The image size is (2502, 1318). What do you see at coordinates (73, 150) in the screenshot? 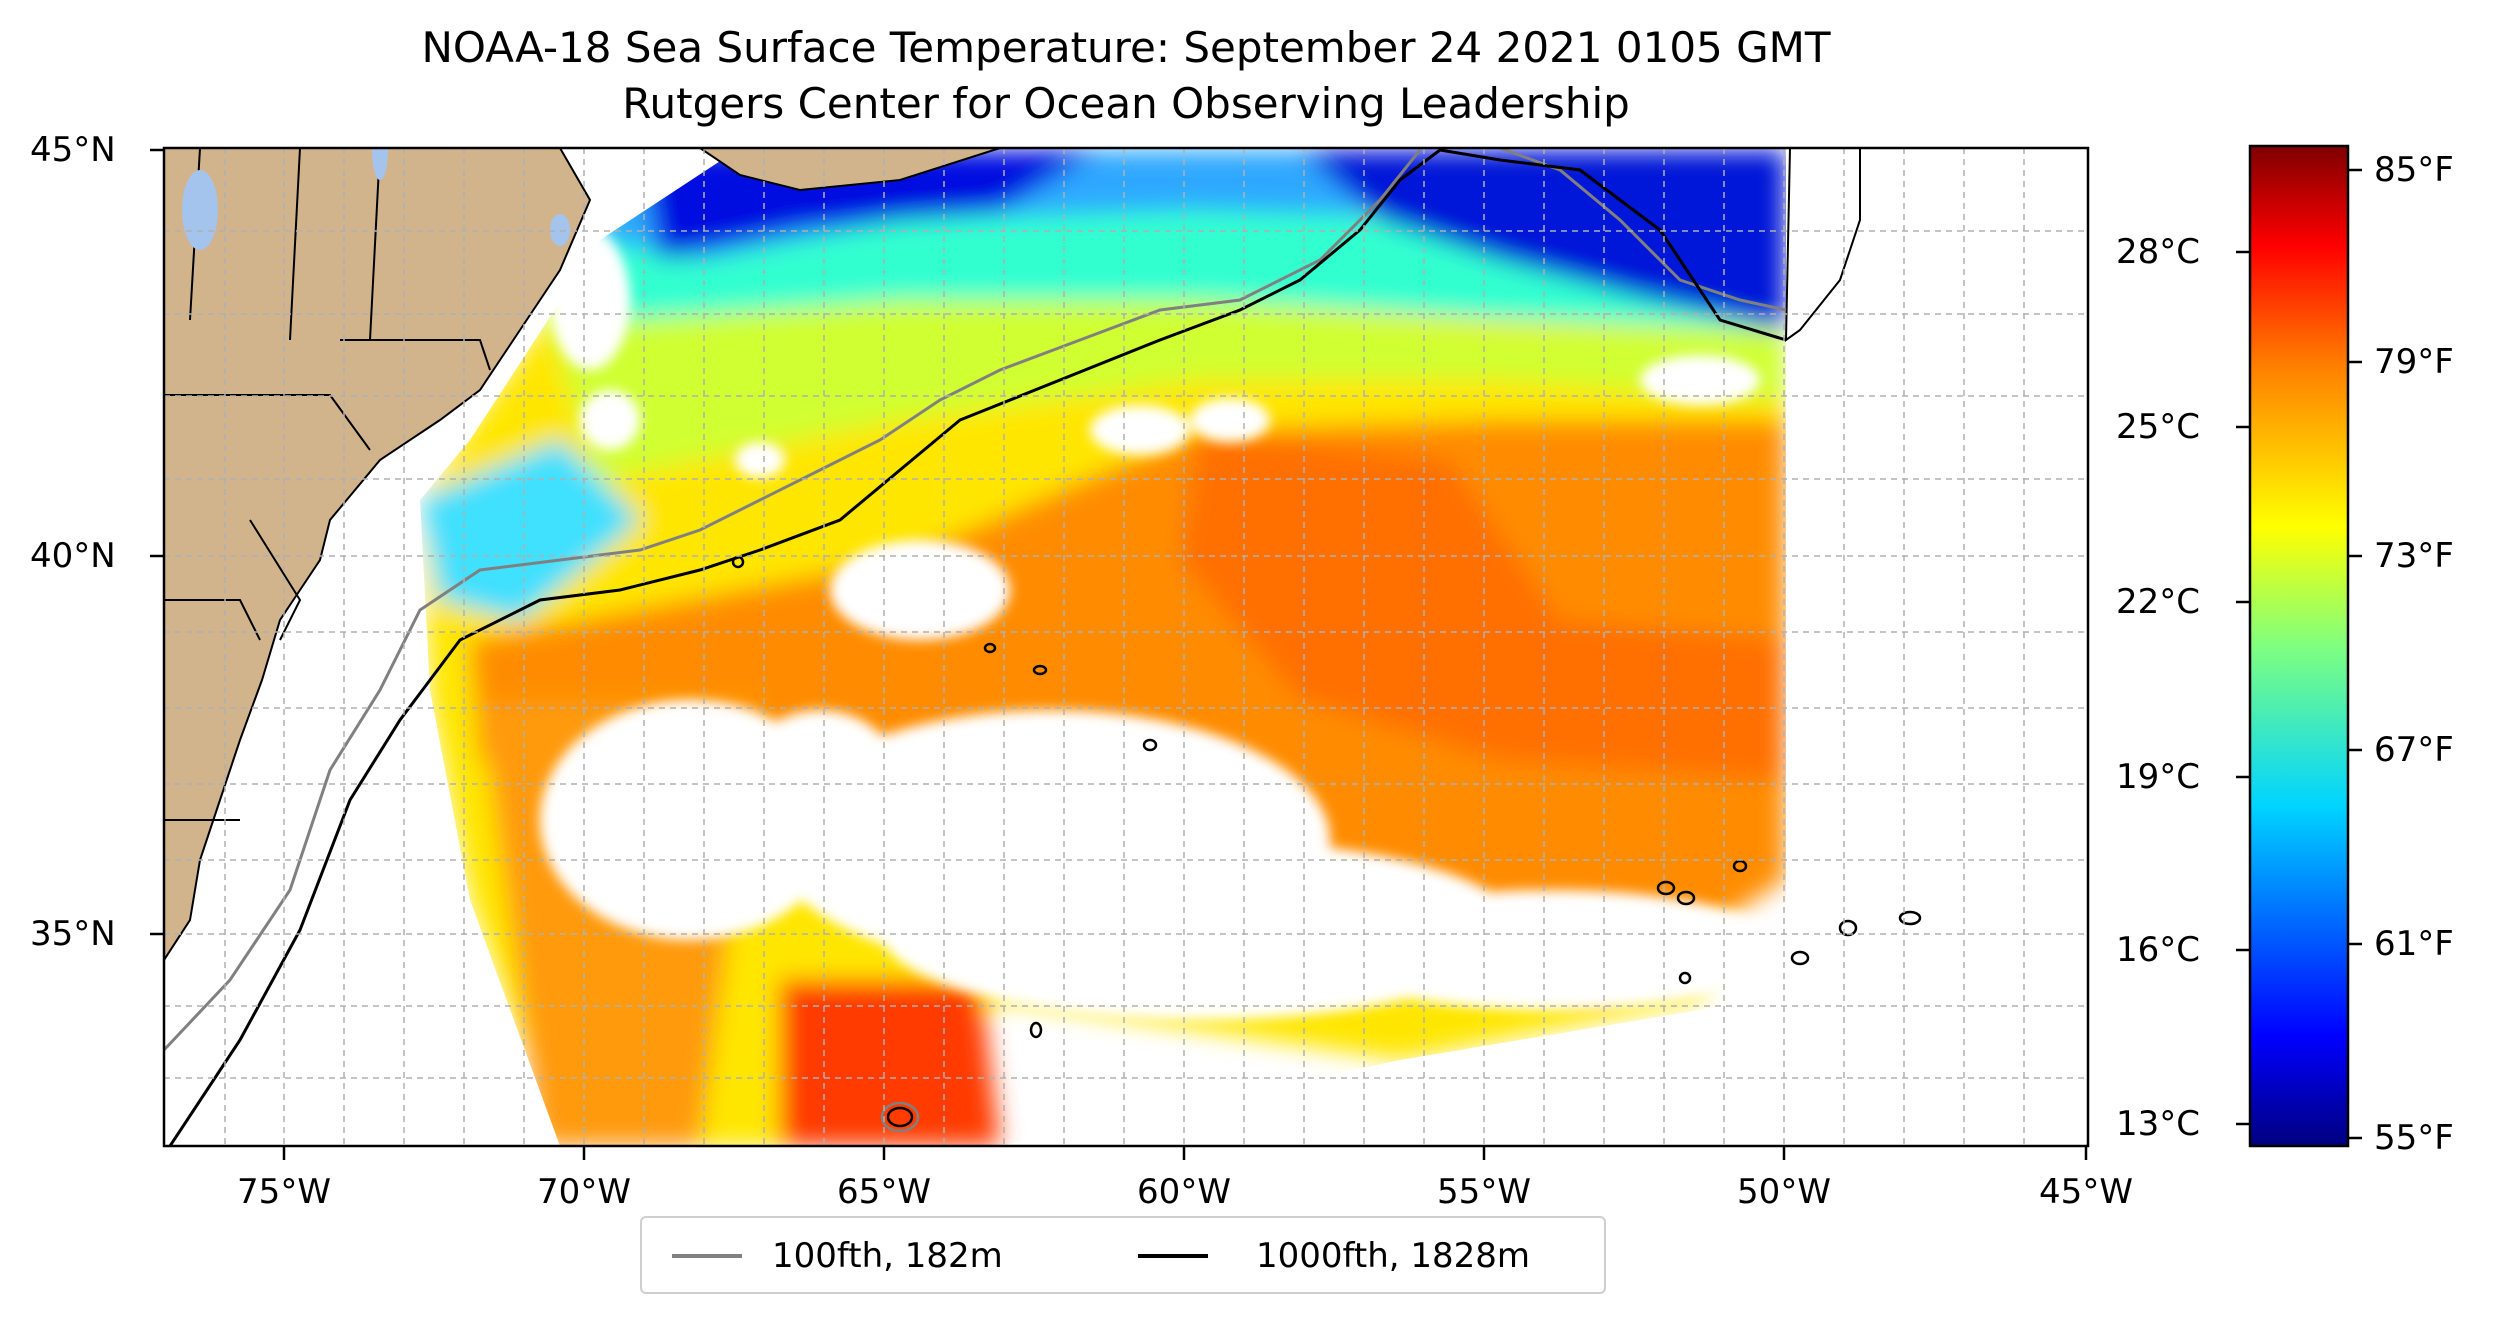
I see `y-tick-label: 45°N` at bounding box center [73, 150].